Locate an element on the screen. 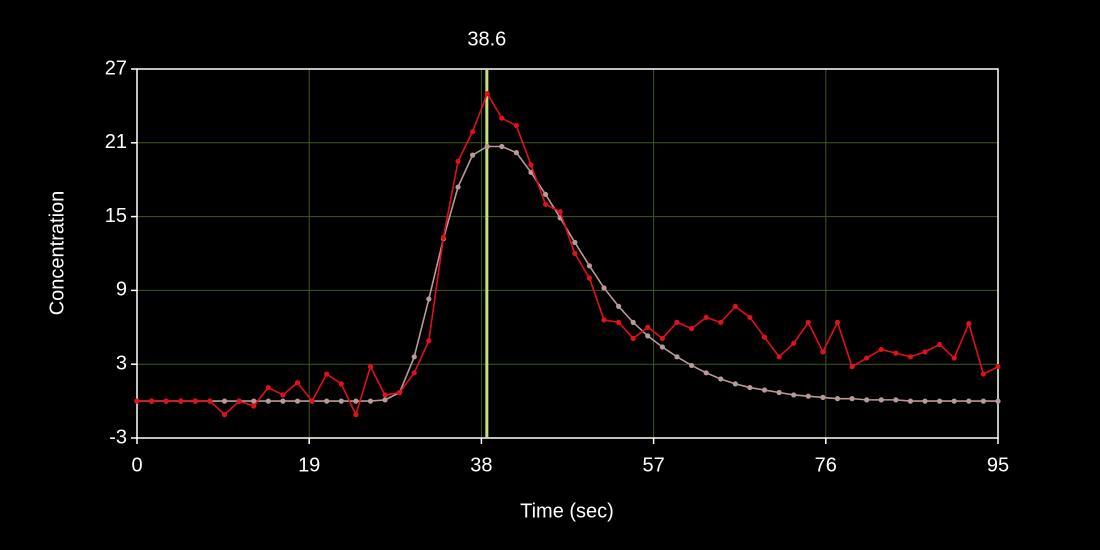 The height and width of the screenshot is (550, 1100). y-axis-label: Concentration is located at coordinates (57, 253).